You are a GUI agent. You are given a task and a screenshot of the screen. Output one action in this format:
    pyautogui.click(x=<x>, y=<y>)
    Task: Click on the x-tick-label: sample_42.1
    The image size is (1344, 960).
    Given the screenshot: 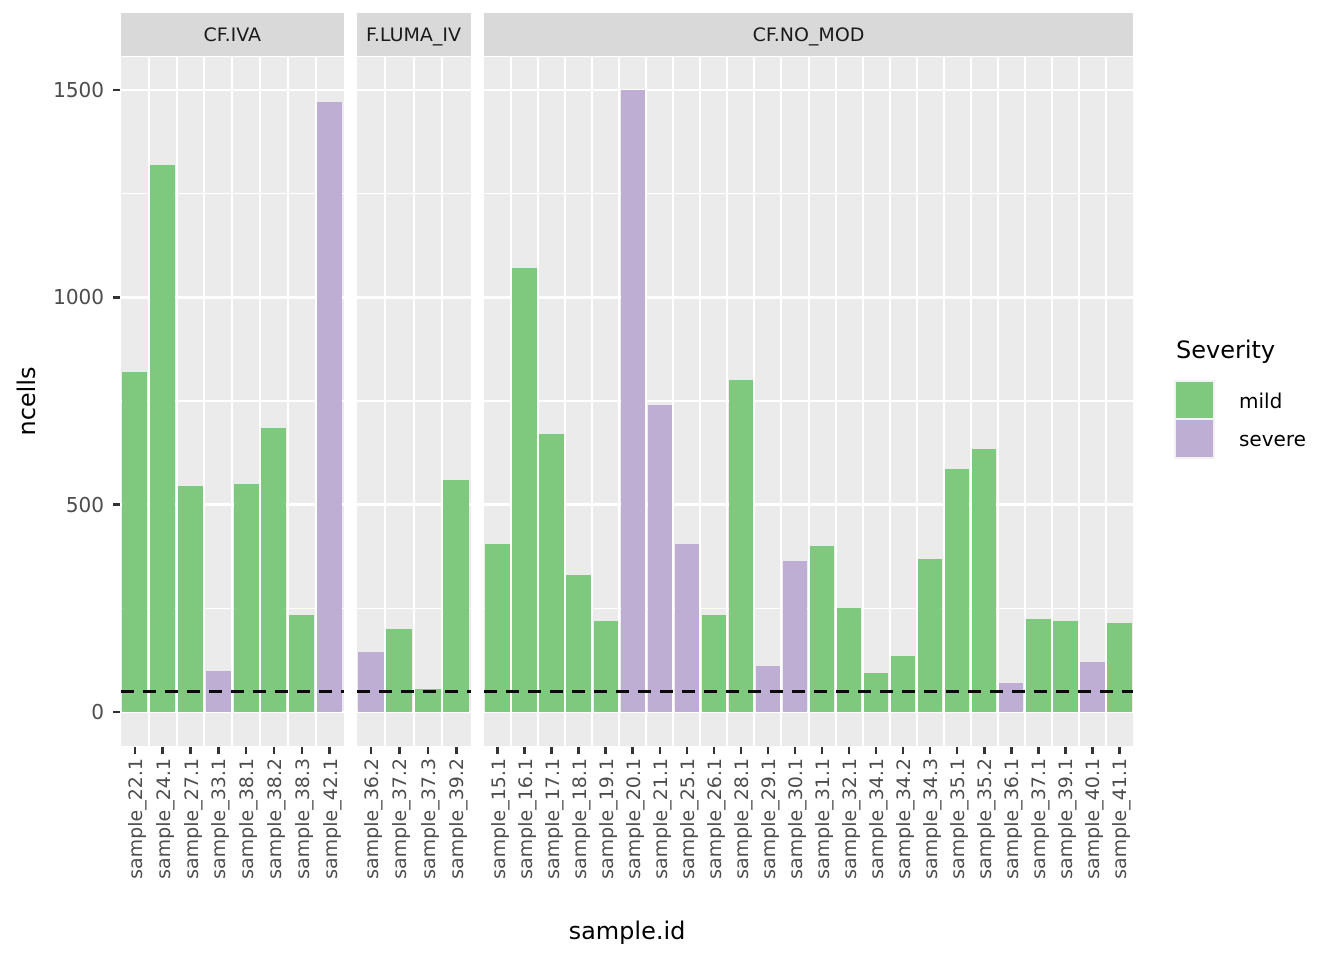 What is the action you would take?
    pyautogui.click(x=330, y=818)
    